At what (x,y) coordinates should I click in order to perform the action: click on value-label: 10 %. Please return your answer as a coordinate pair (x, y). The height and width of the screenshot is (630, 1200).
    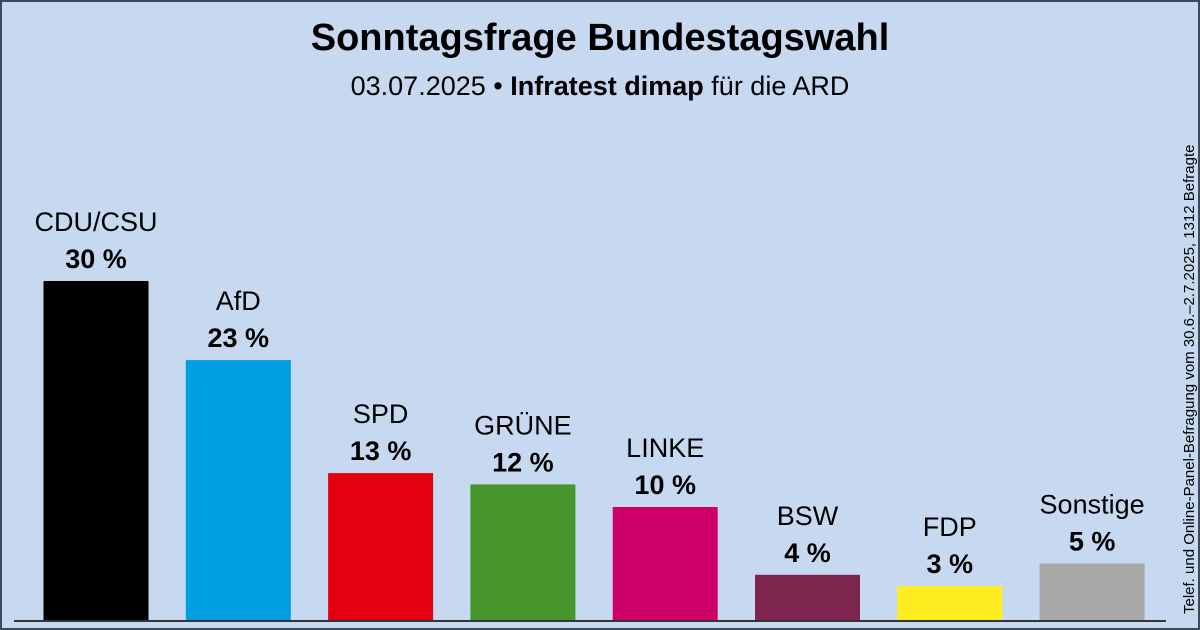
    Looking at the image, I should click on (665, 485).